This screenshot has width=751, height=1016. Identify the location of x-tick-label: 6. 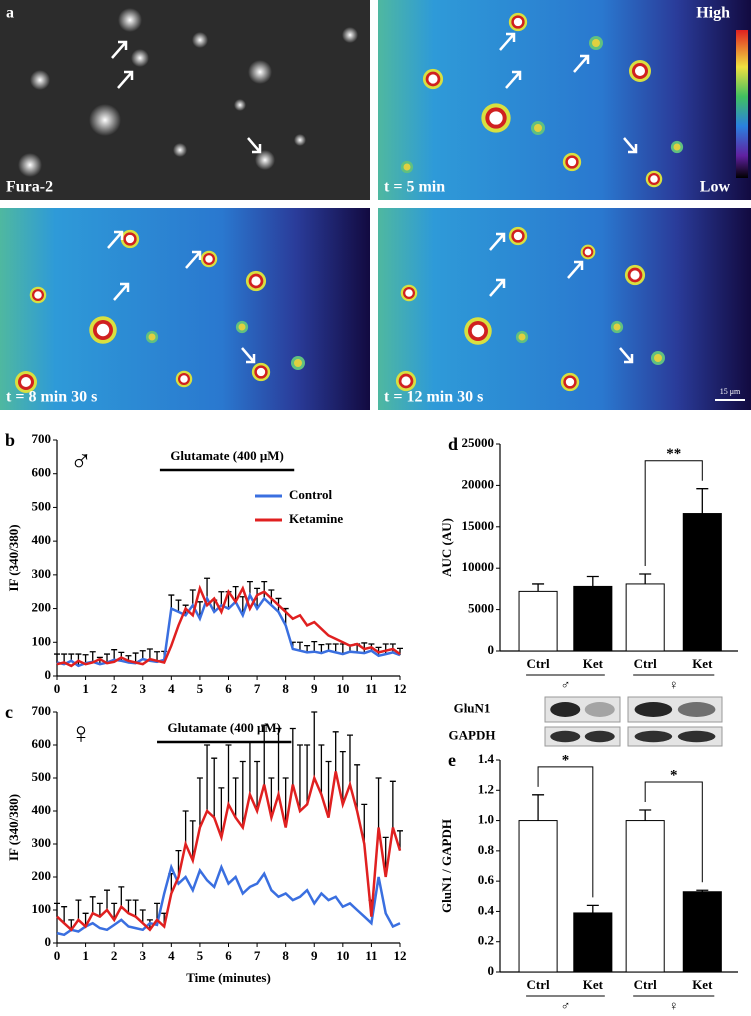
(228, 955).